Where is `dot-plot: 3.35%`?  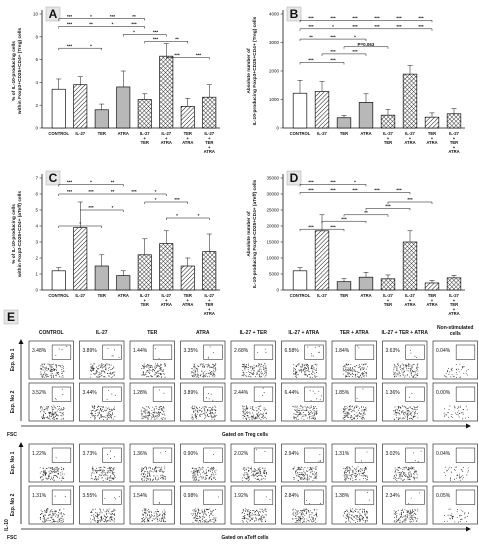
dot-plot: 3.35% is located at coordinates (203, 360).